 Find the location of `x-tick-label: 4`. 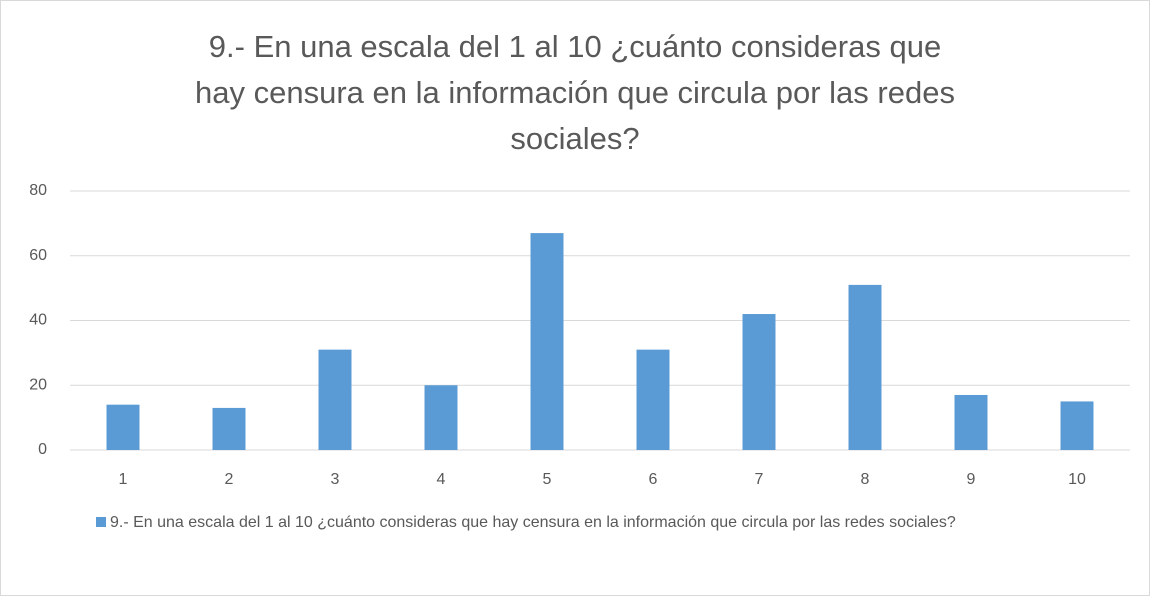

x-tick-label: 4 is located at coordinates (441, 479).